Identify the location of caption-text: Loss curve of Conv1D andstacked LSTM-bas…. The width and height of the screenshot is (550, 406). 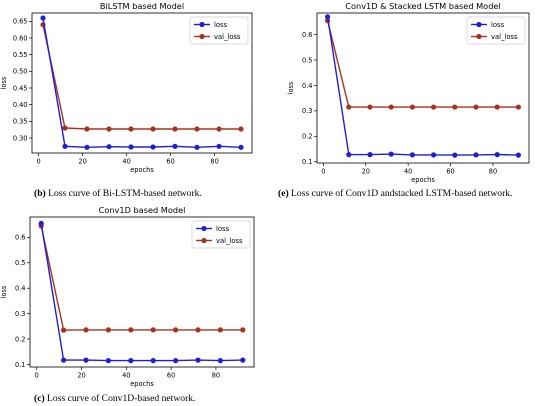
(400, 193).